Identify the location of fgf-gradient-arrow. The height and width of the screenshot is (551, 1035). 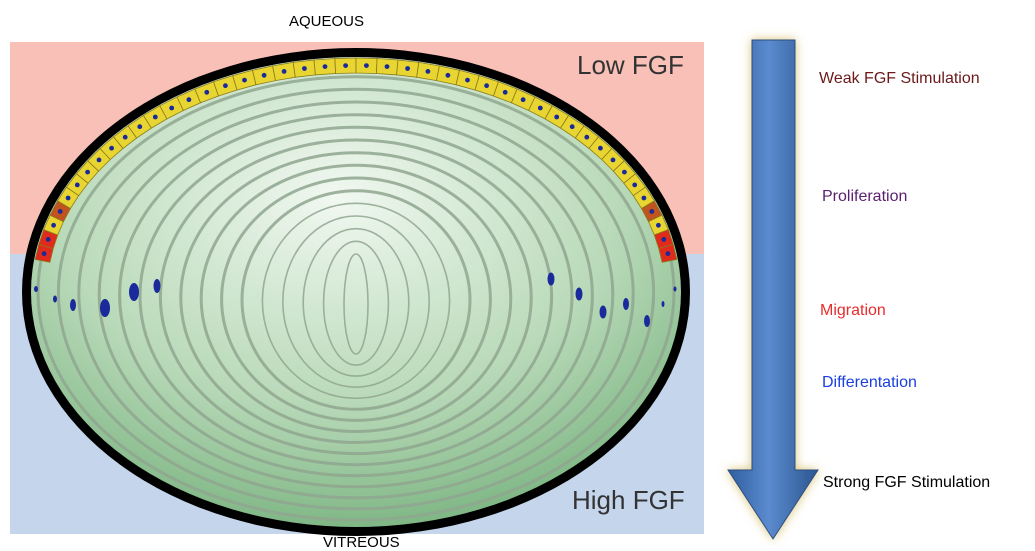
(773, 289).